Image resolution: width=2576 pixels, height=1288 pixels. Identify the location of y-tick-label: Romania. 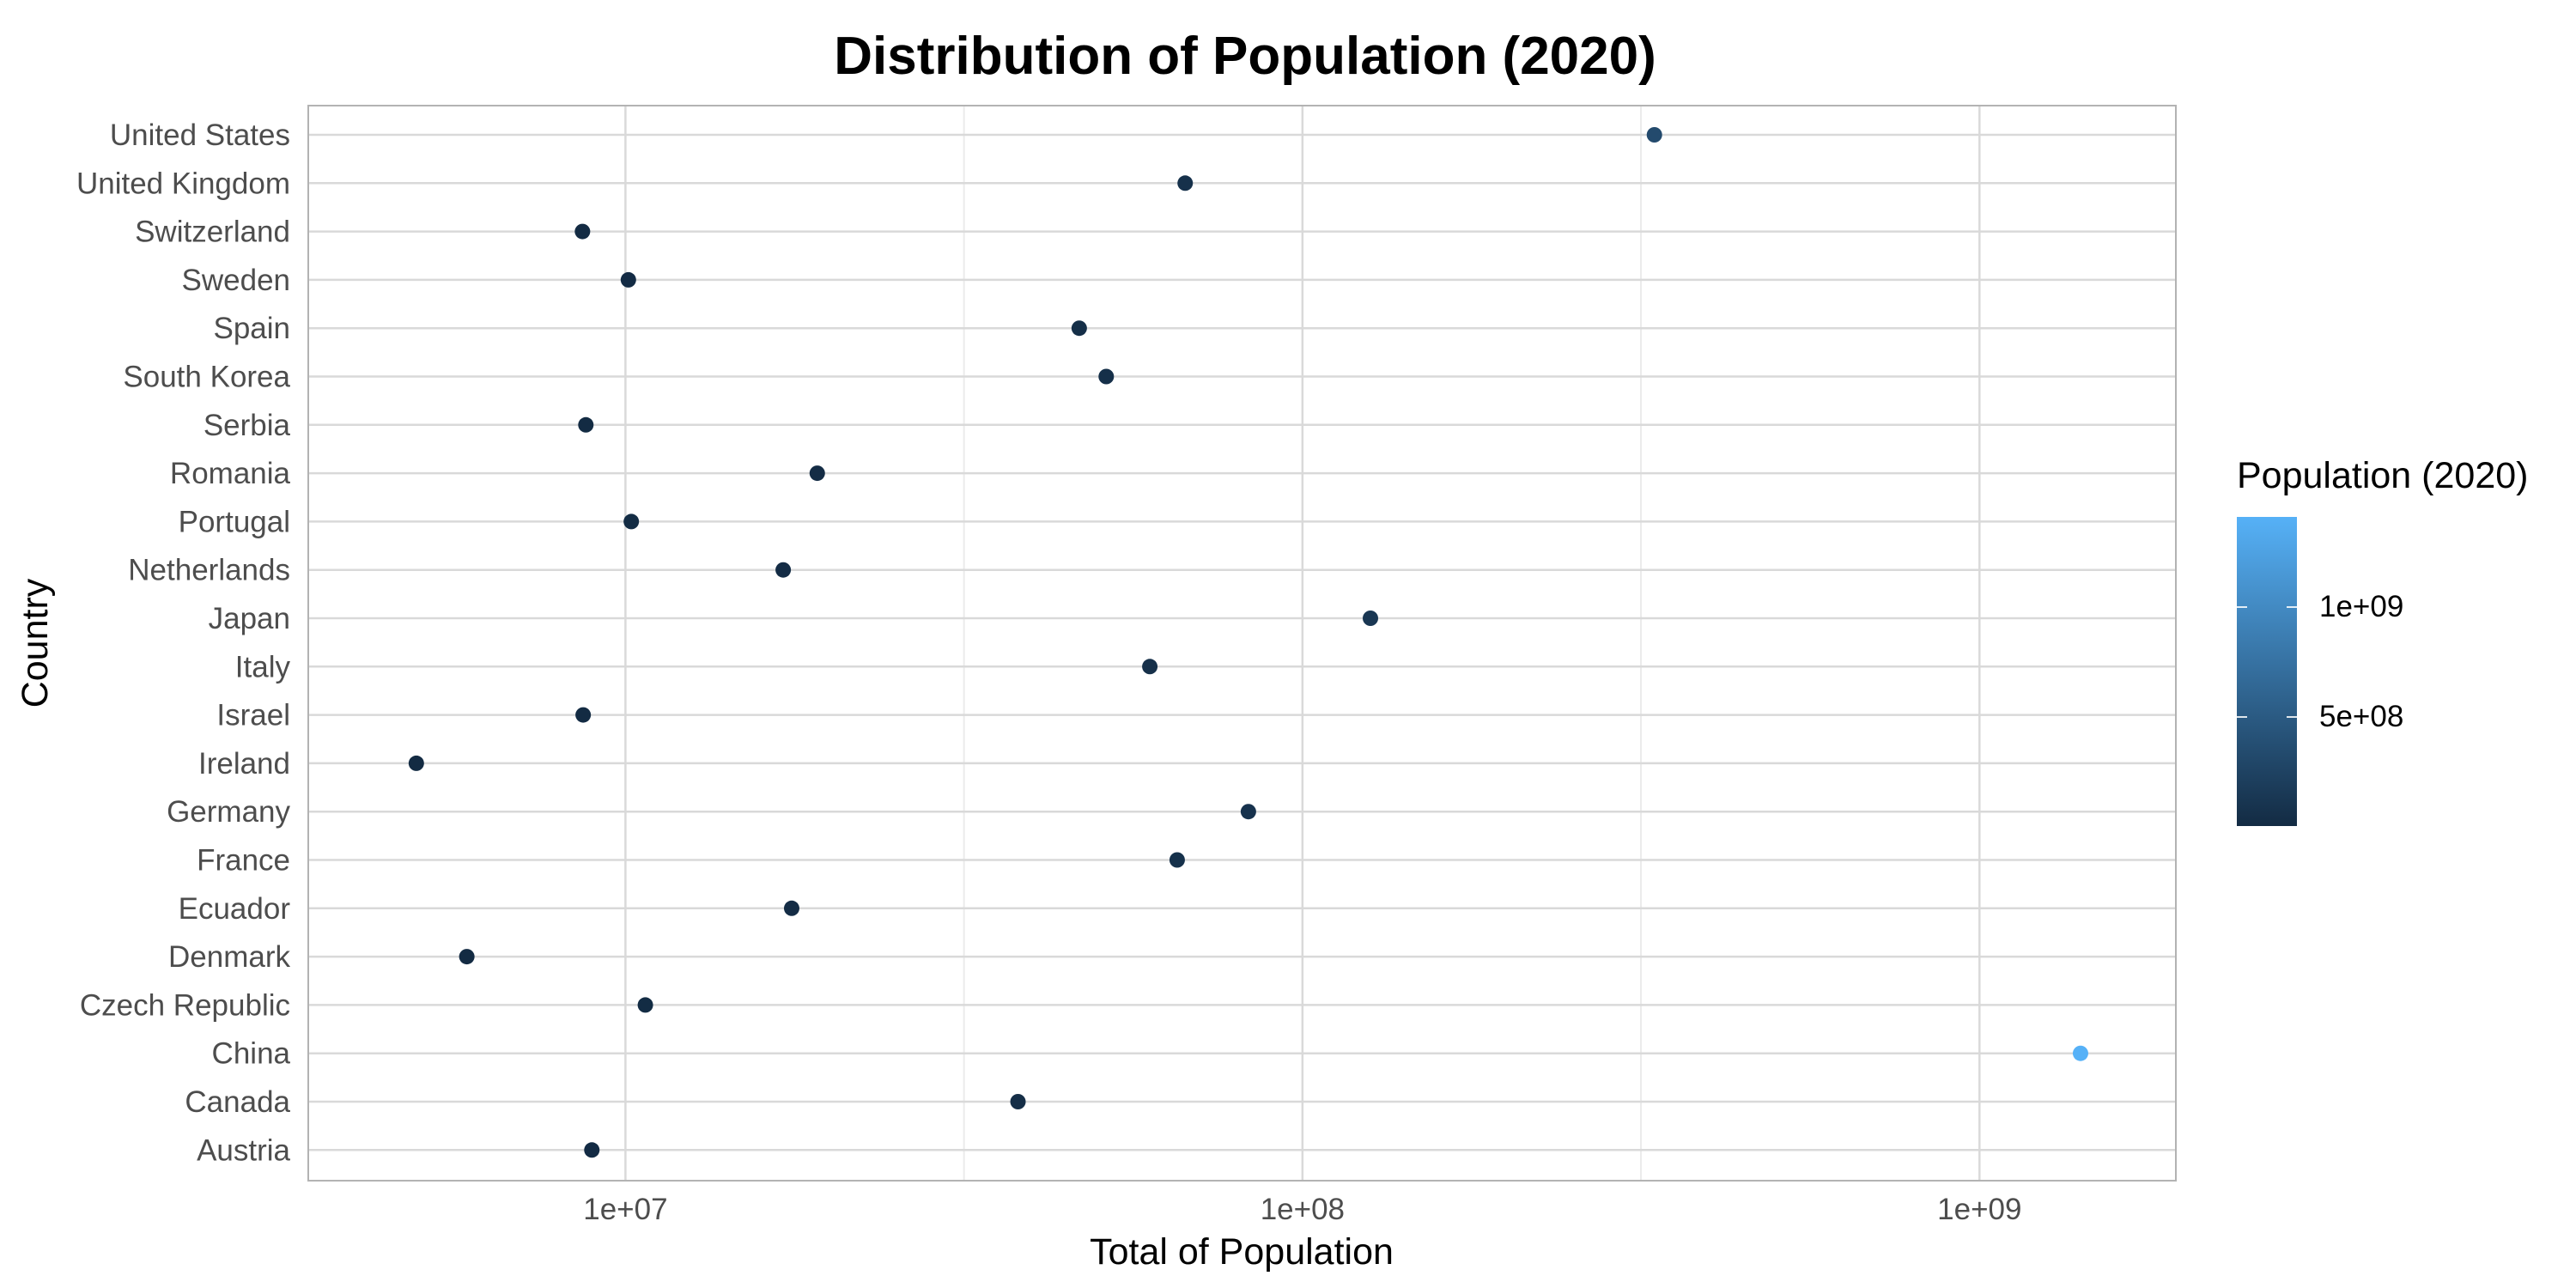
(230, 474).